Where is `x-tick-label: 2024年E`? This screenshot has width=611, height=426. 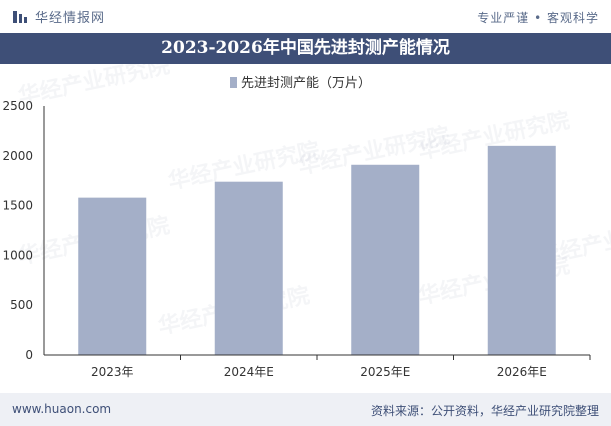 x-tick-label: 2024年E is located at coordinates (249, 372).